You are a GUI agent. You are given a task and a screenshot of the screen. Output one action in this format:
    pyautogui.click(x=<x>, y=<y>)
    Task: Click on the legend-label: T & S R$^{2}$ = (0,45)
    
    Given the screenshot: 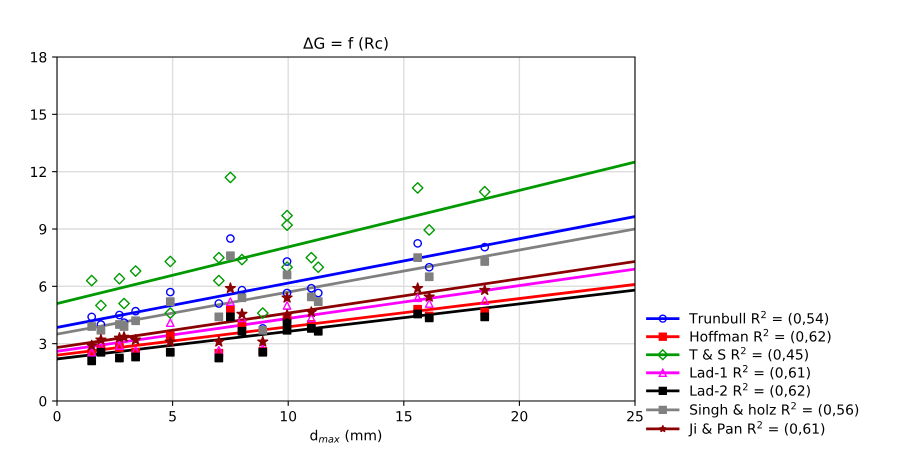 What is the action you would take?
    pyautogui.click(x=748, y=354)
    